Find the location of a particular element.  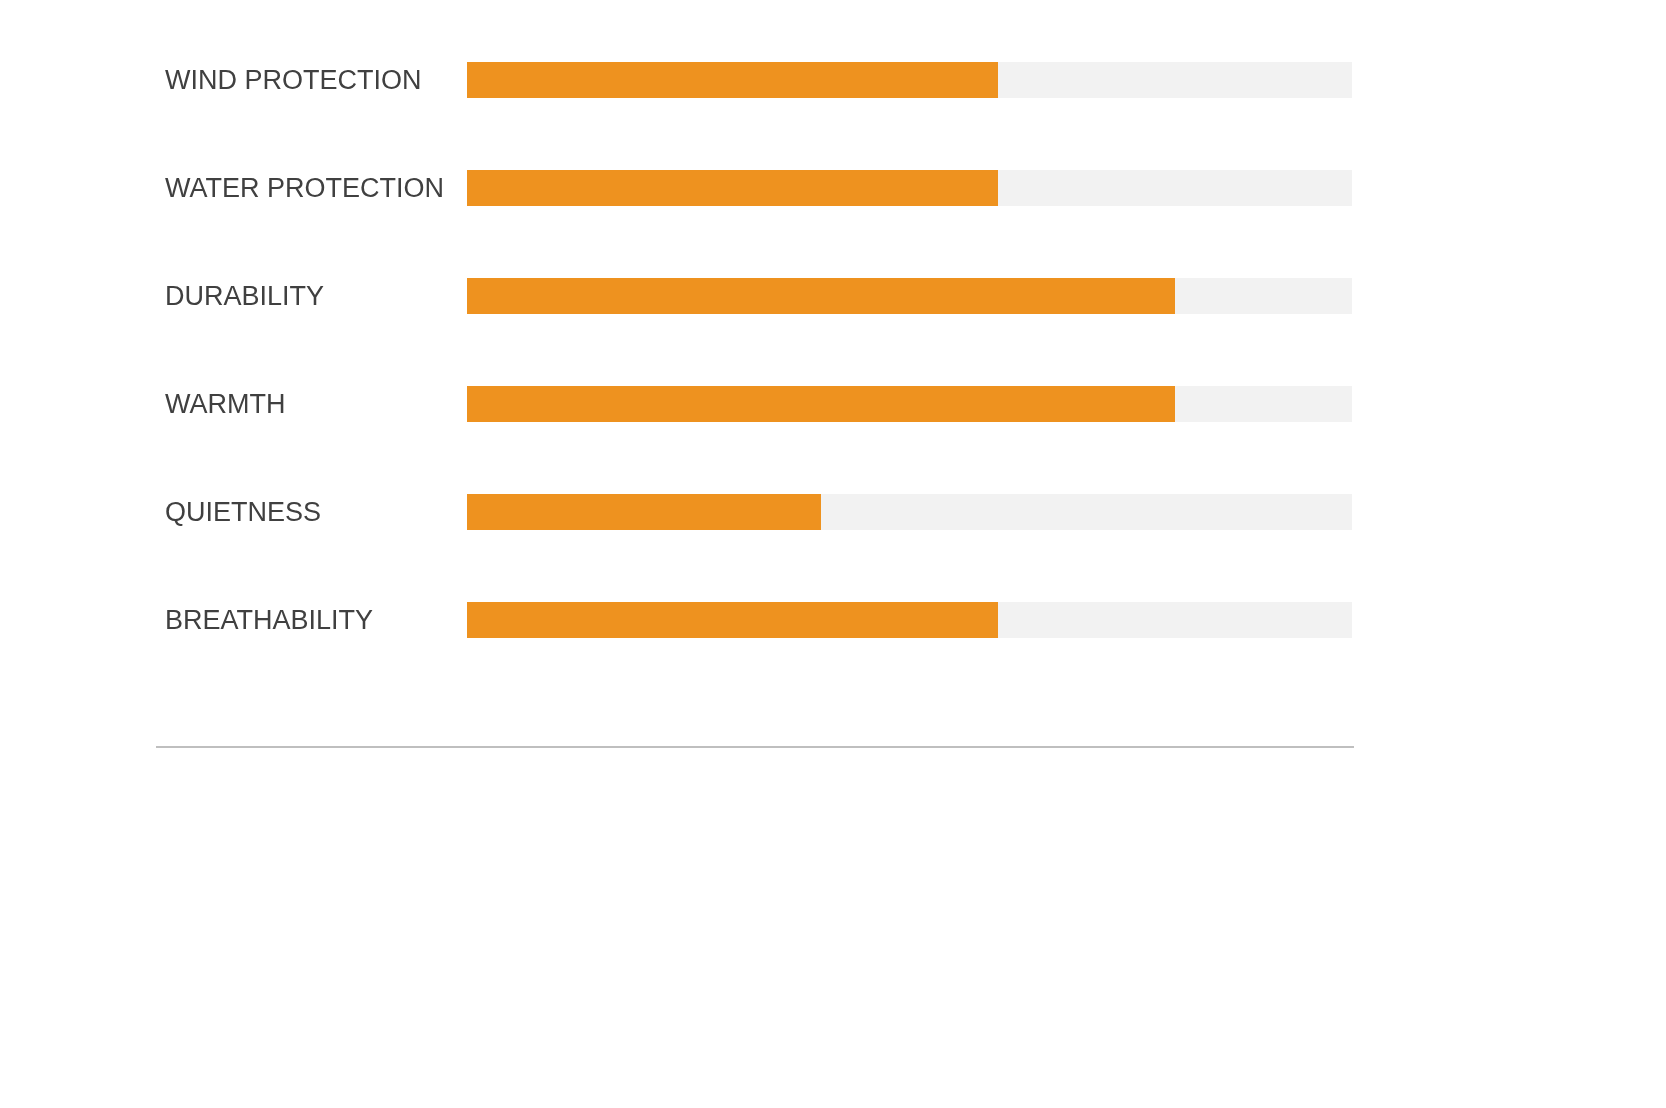

y-tick-label: QUIETNESS is located at coordinates (243, 512).